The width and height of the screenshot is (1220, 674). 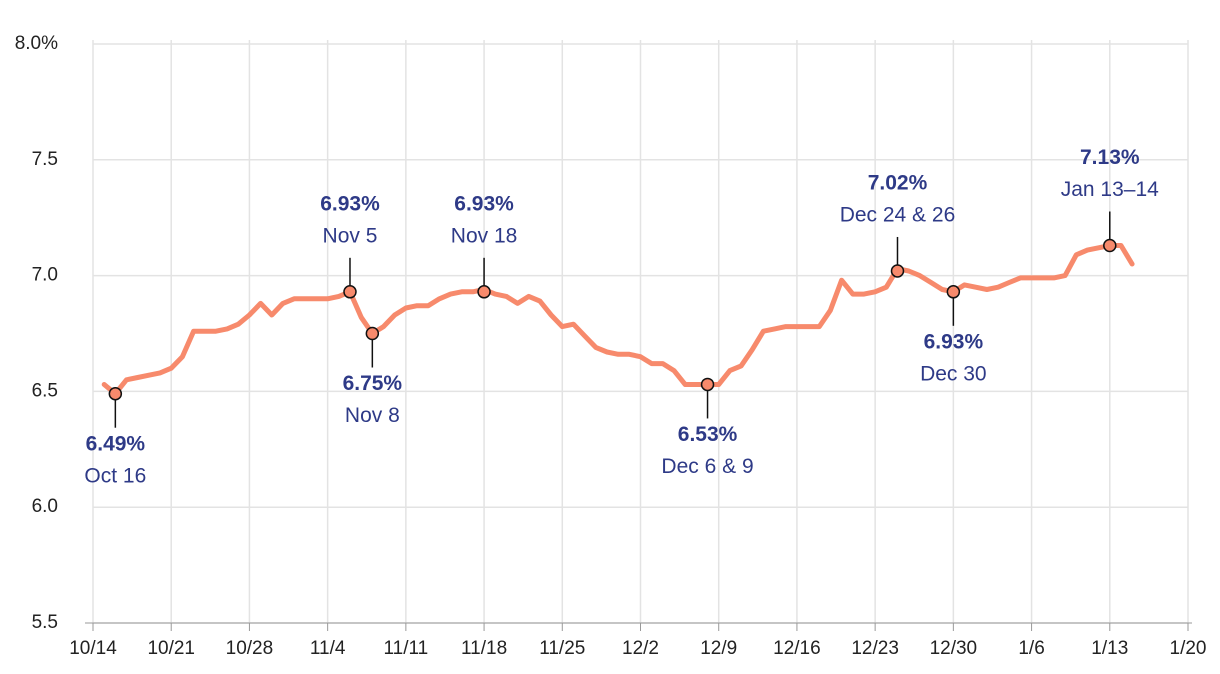 What do you see at coordinates (115, 475) in the screenshot?
I see `annotation-label: Oct 16` at bounding box center [115, 475].